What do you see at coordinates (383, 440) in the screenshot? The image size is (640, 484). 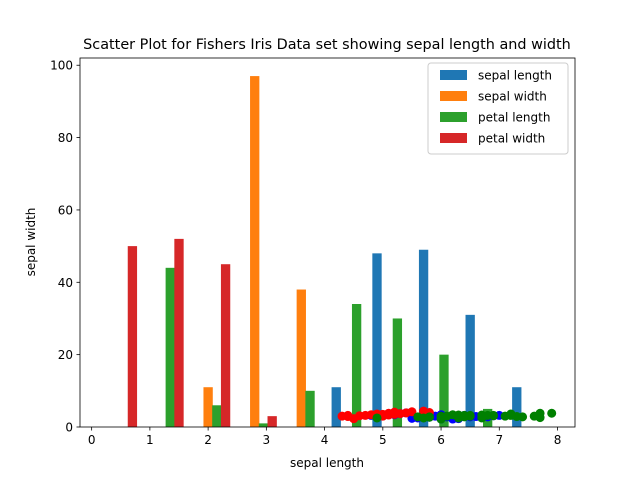 I see `x-tick-label-5: 5` at bounding box center [383, 440].